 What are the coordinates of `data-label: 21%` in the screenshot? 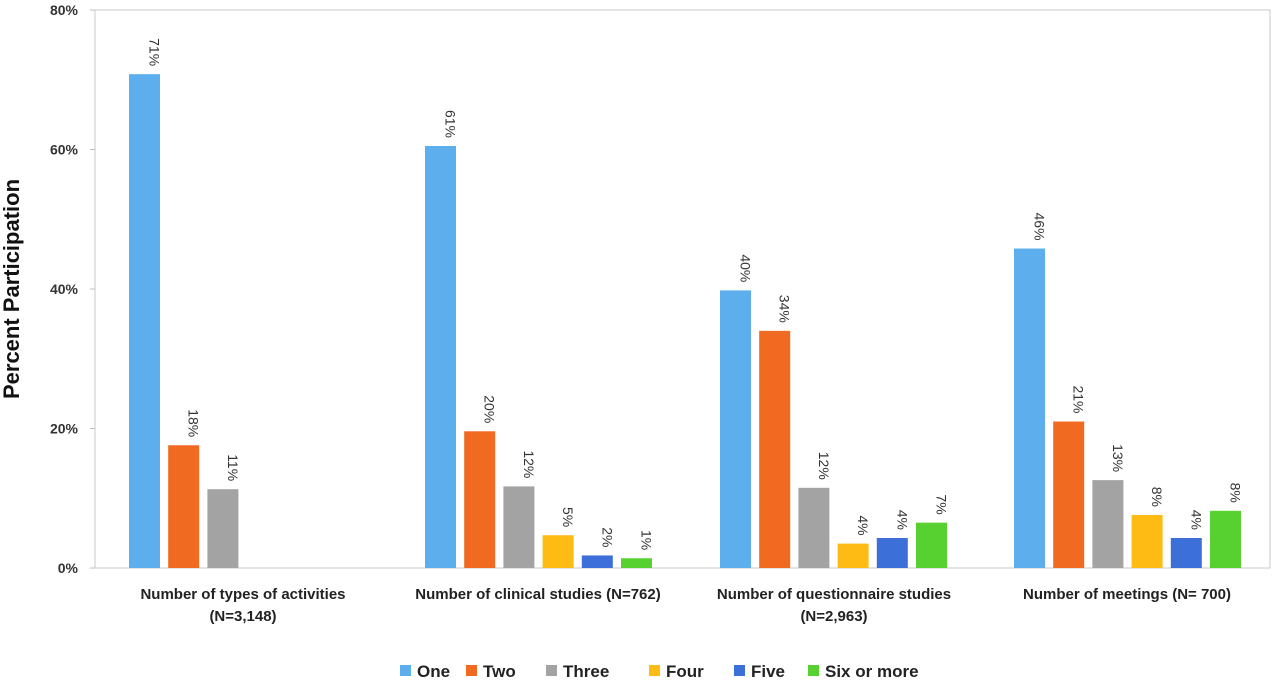 It's located at (1079, 399).